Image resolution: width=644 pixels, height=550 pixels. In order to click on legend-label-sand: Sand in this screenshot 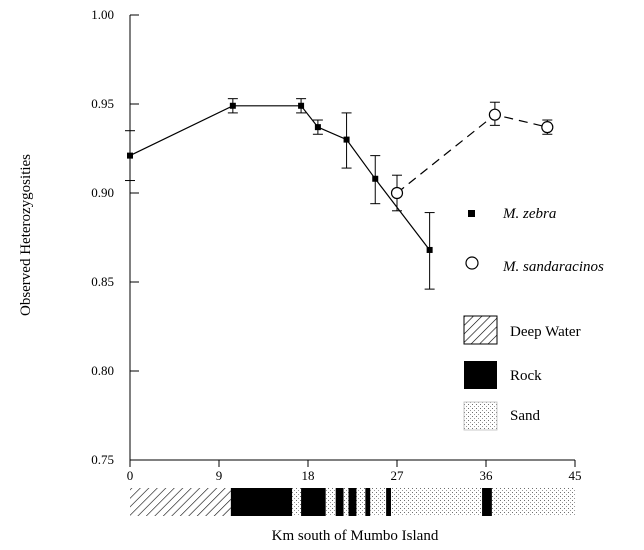, I will do `click(525, 416)`.